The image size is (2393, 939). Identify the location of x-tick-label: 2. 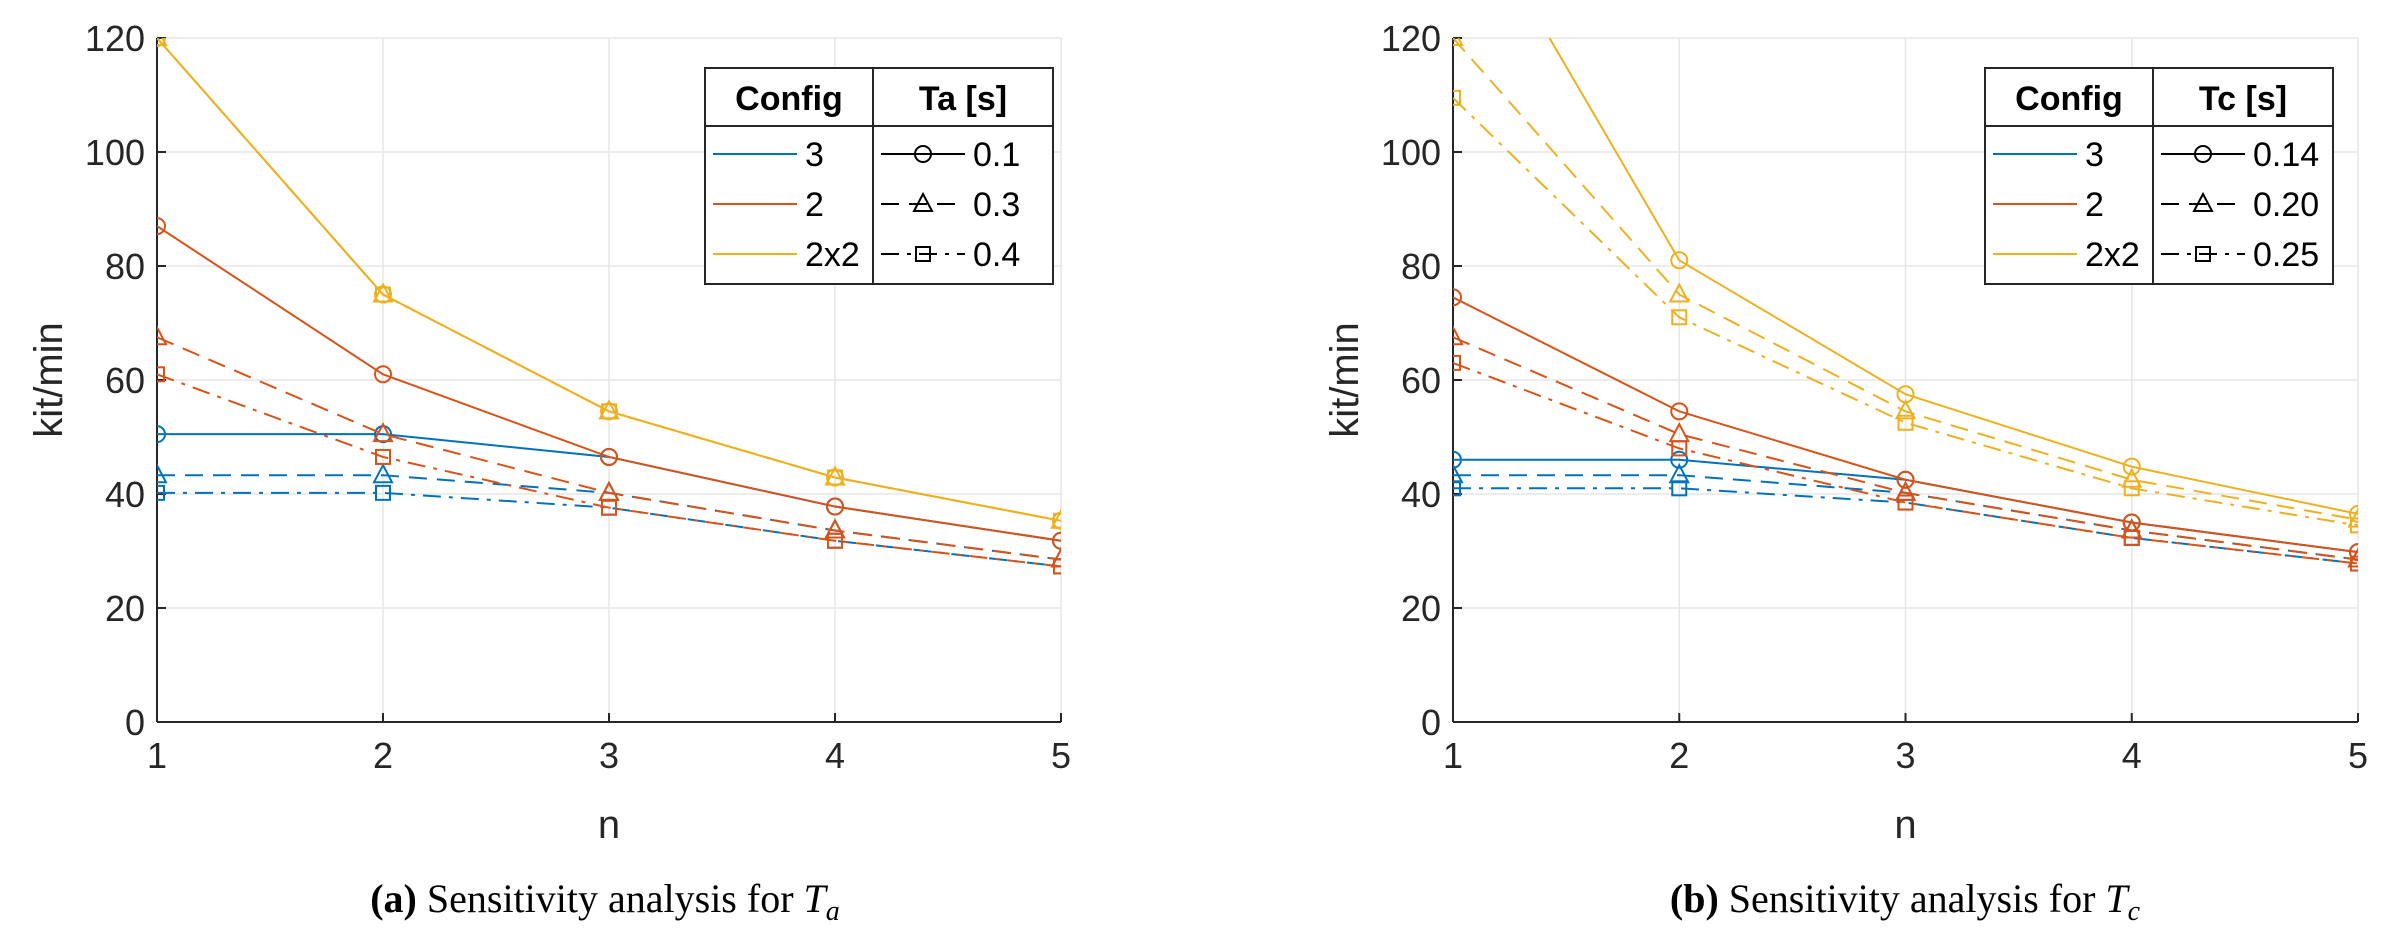
(1679, 755).